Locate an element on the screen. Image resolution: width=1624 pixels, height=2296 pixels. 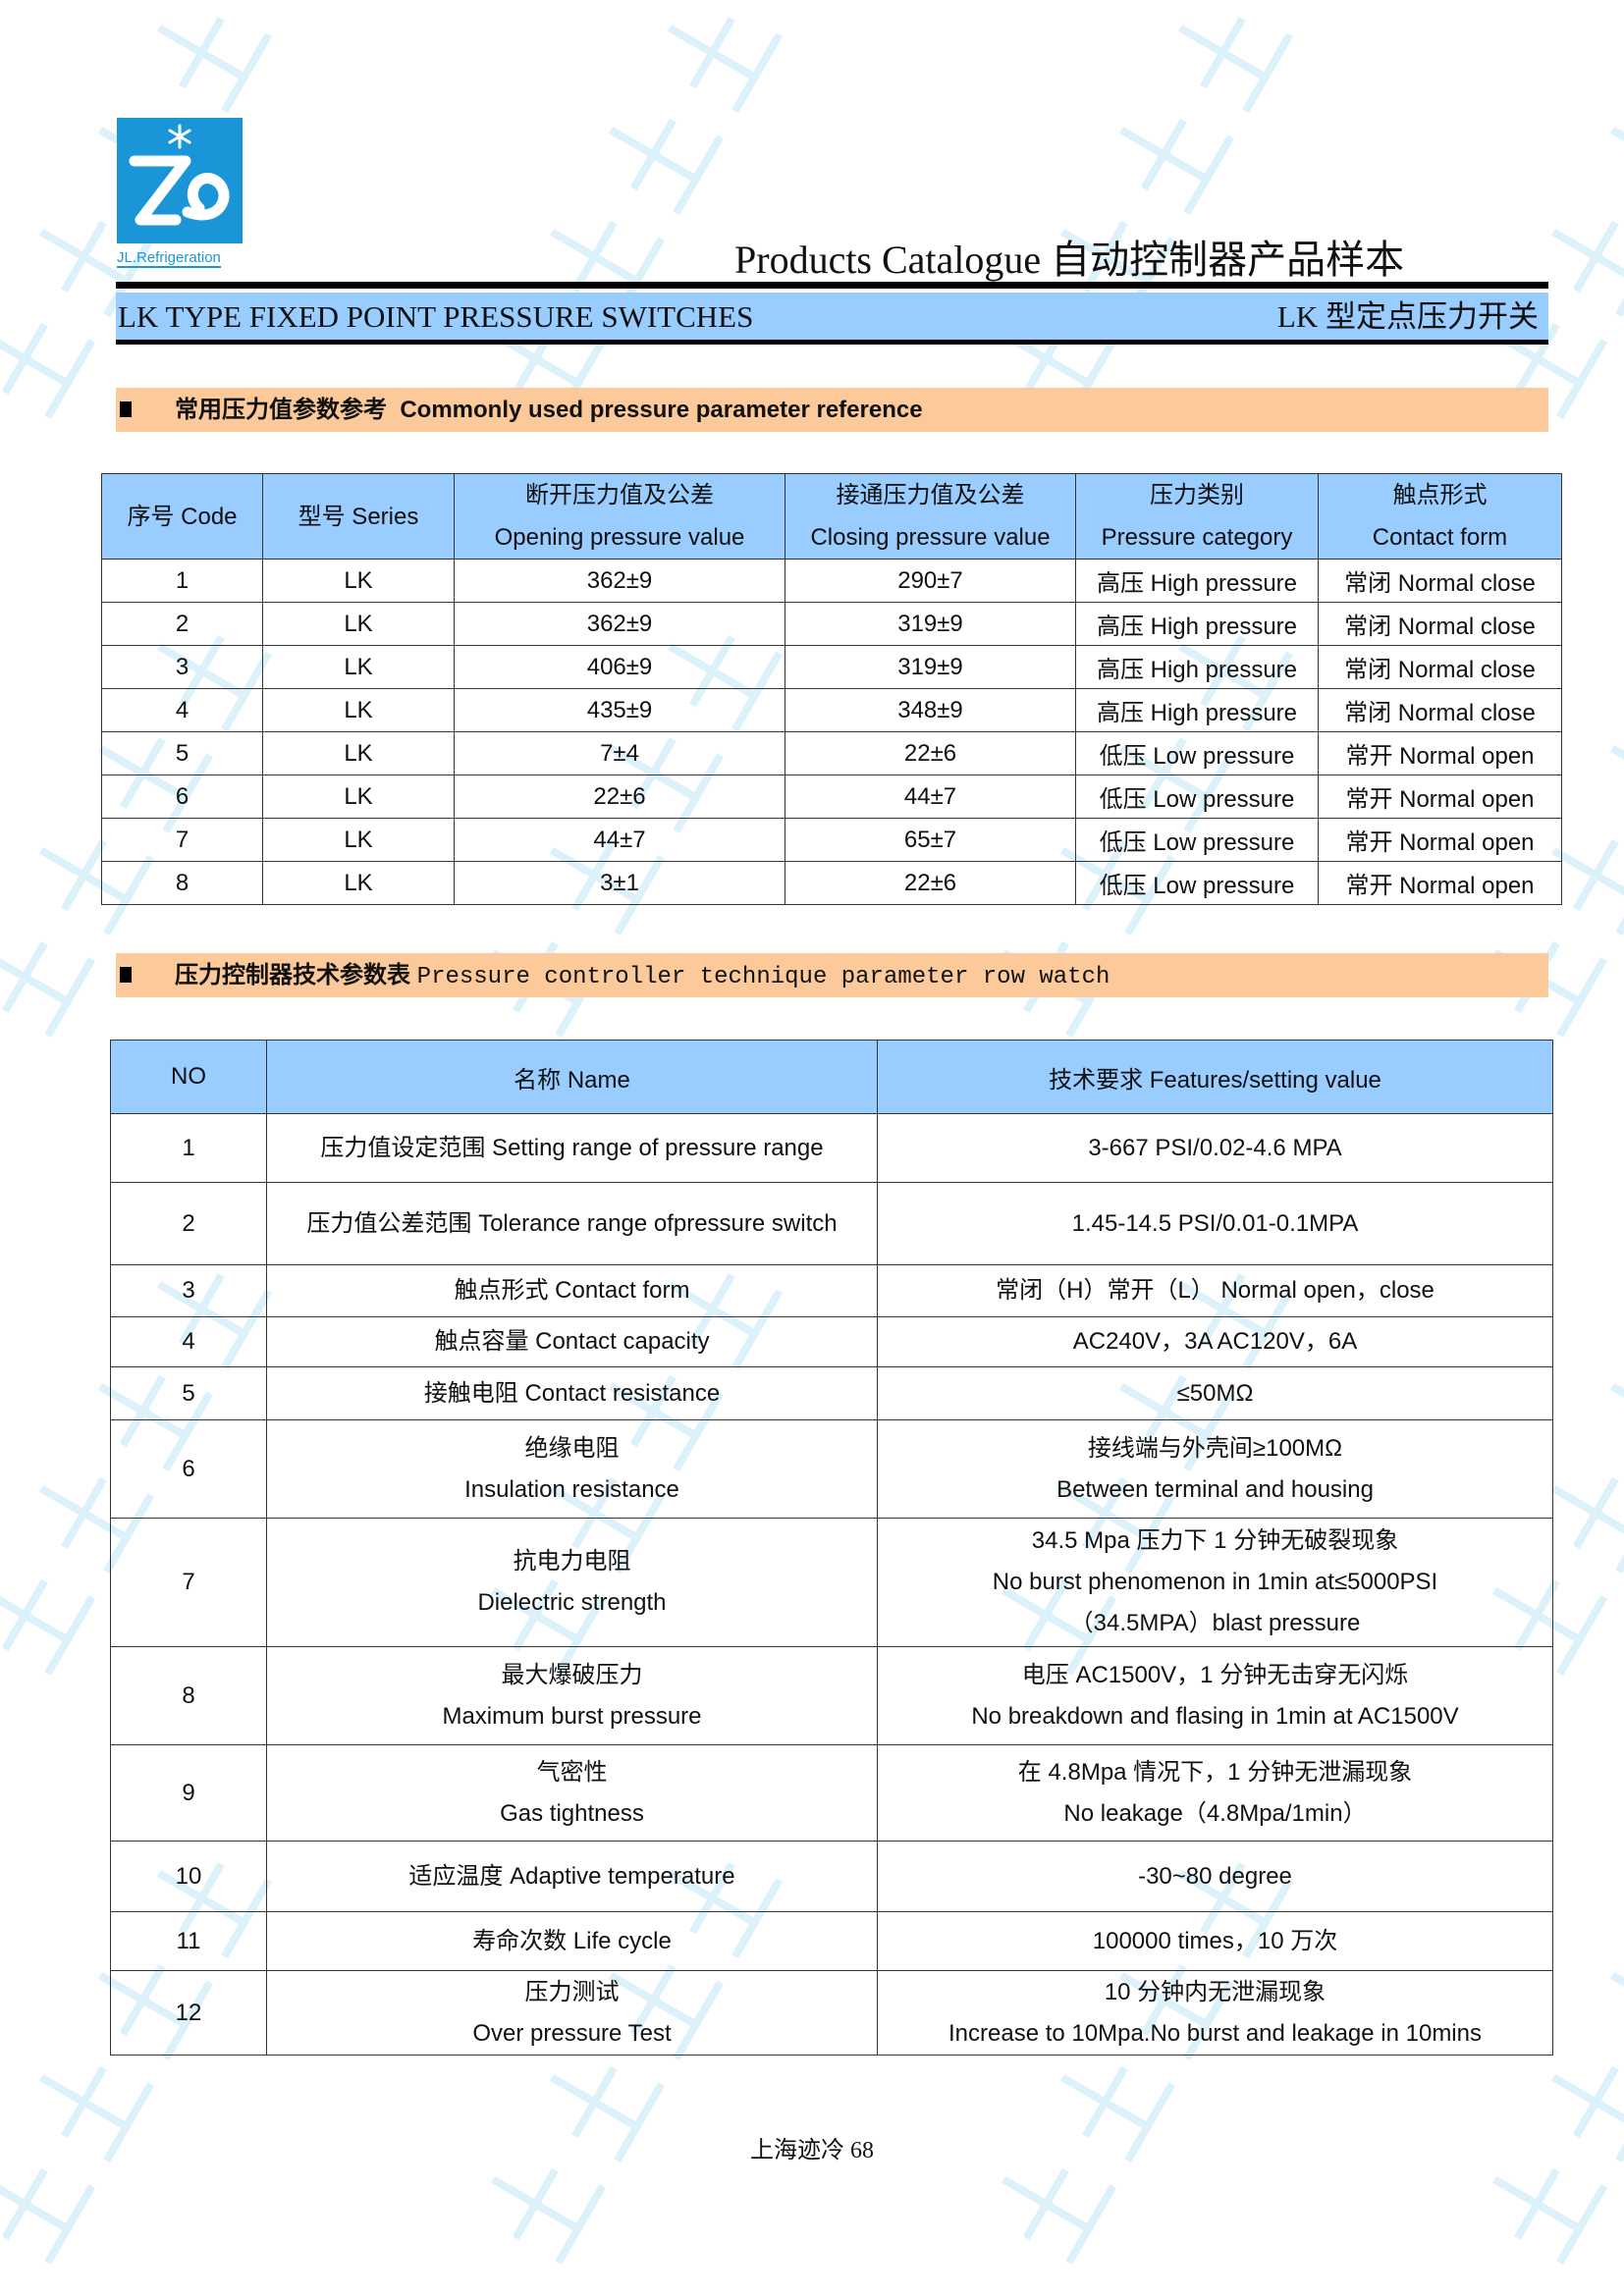
table-row: 5 LK 7±4 22±6 低压 Low pressure 常开 Normal open is located at coordinates (831, 753).